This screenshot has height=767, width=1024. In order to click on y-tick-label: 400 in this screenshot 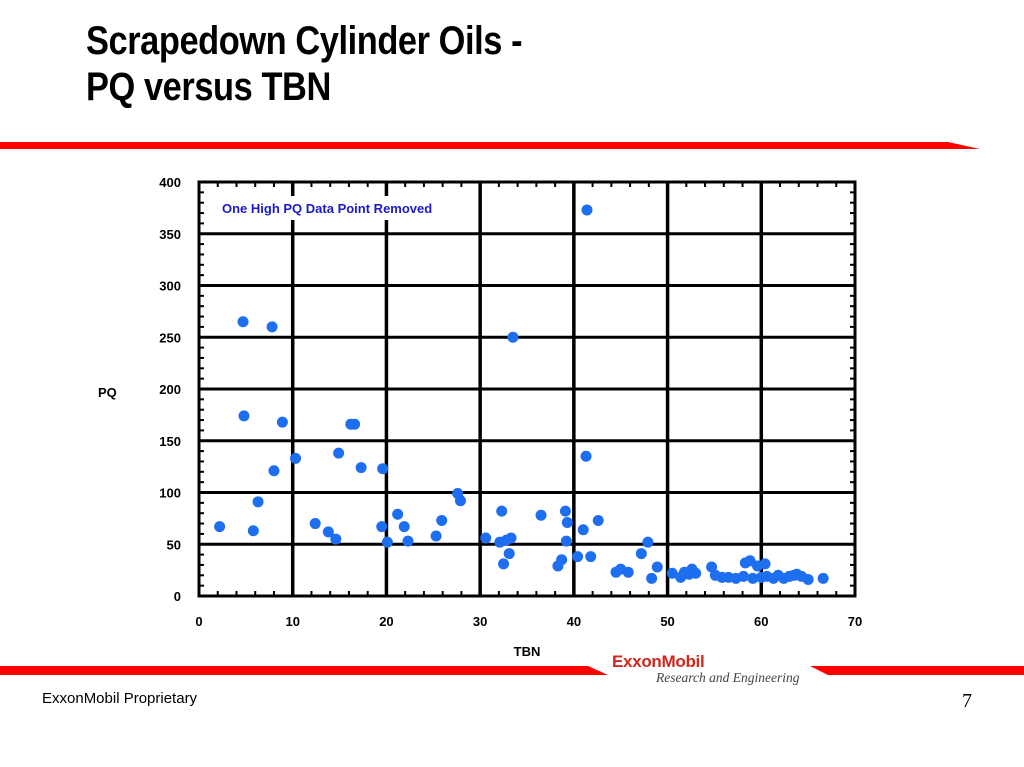, I will do `click(170, 182)`.